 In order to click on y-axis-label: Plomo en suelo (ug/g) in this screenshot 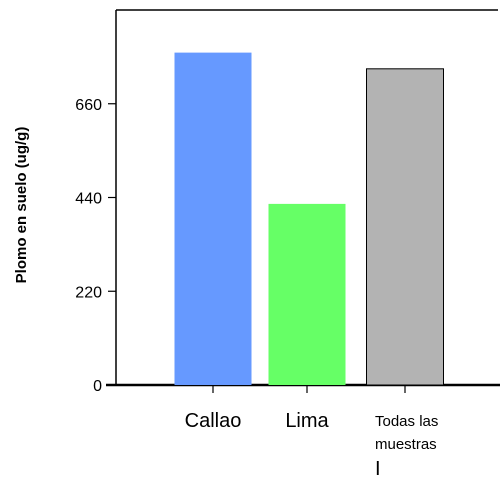, I will do `click(21, 205)`.